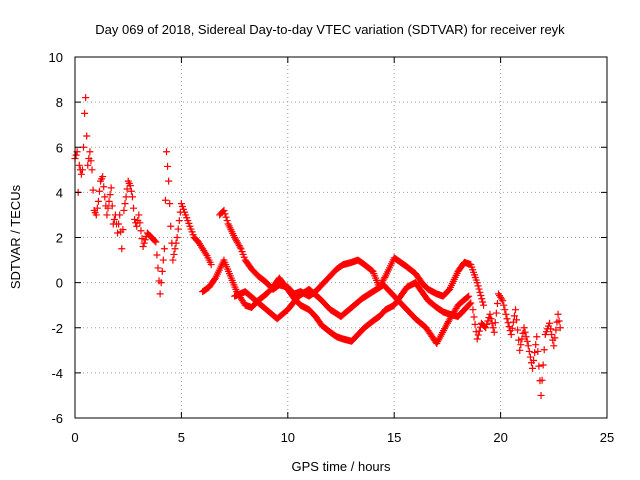 Image resolution: width=640 pixels, height=480 pixels. Describe the element at coordinates (288, 437) in the screenshot. I see `x-tick-label: 10` at that location.